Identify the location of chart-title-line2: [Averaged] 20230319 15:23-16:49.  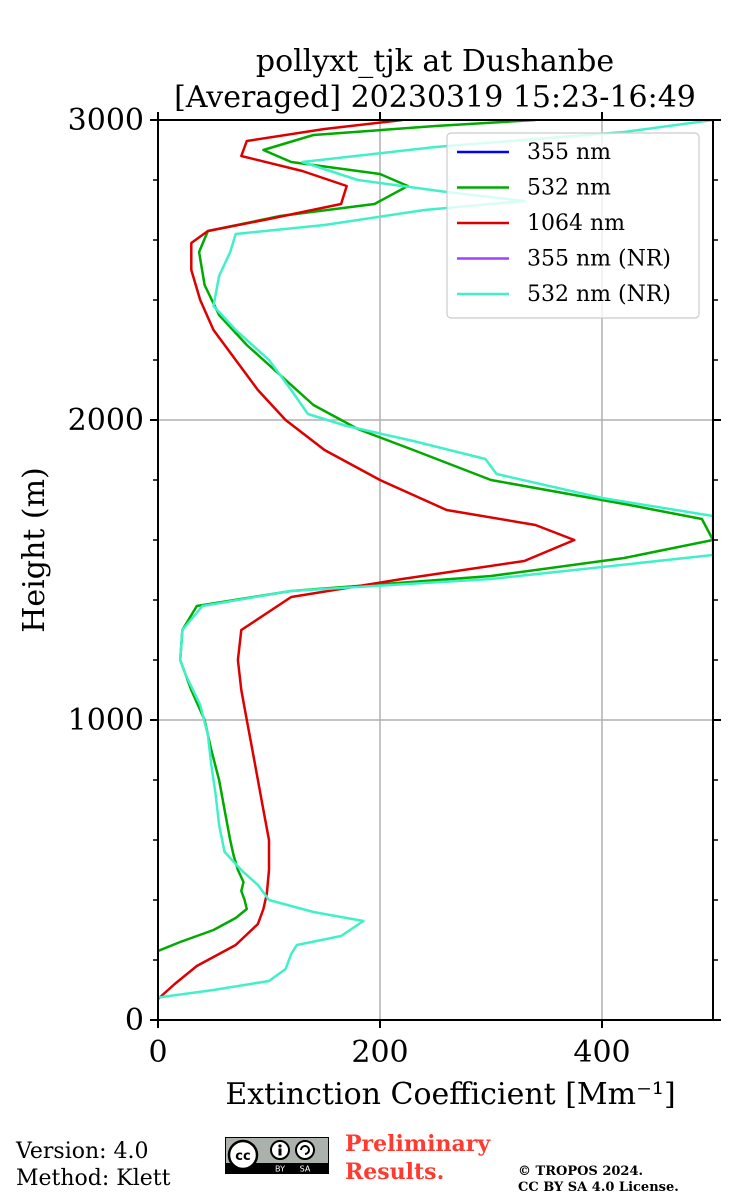
(435, 97).